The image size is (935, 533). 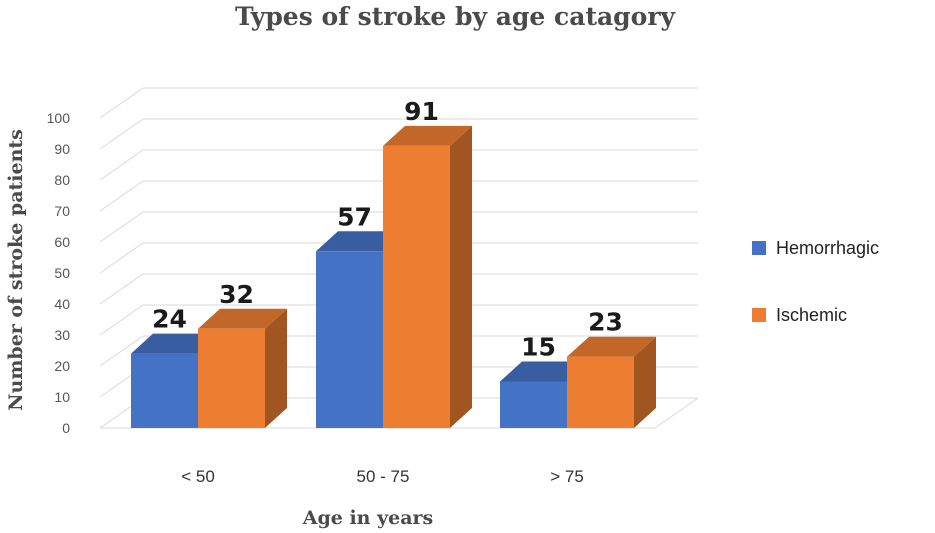 What do you see at coordinates (62, 149) in the screenshot?
I see `y-tick-label: 90` at bounding box center [62, 149].